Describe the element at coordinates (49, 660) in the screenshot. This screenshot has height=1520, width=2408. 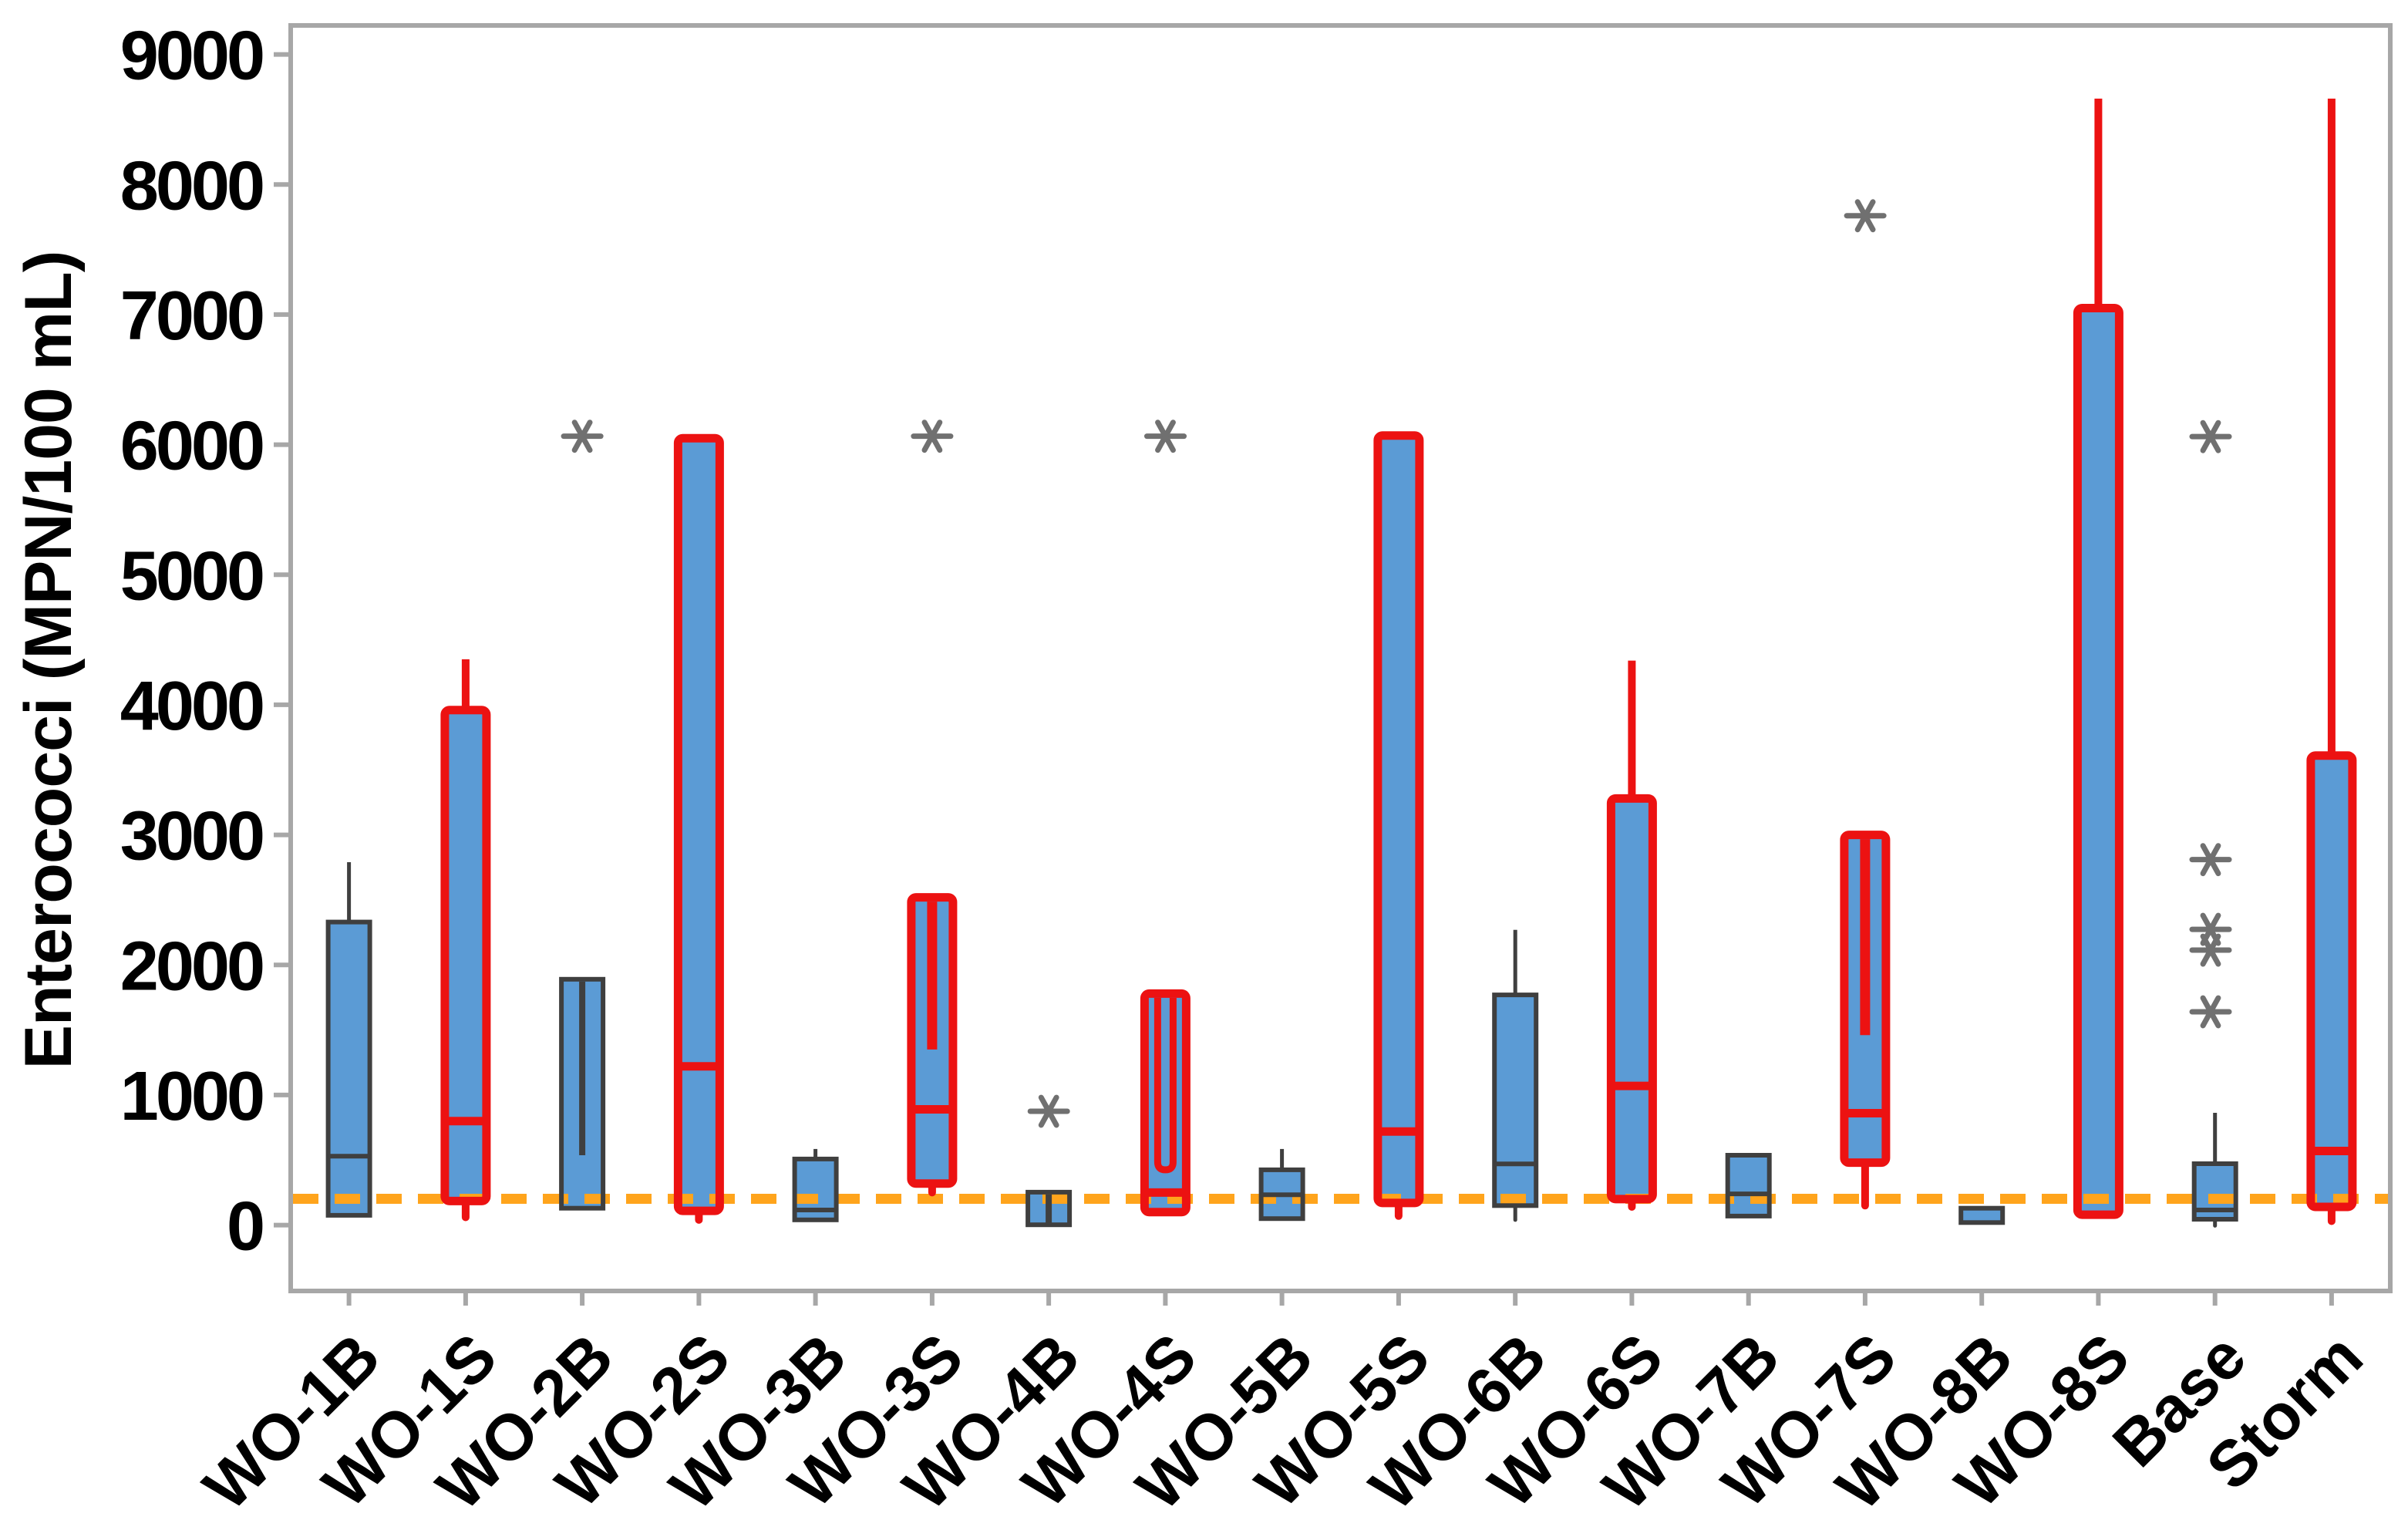
I see `svg-text: Enterococci (MPN/100 mL)` at that location.